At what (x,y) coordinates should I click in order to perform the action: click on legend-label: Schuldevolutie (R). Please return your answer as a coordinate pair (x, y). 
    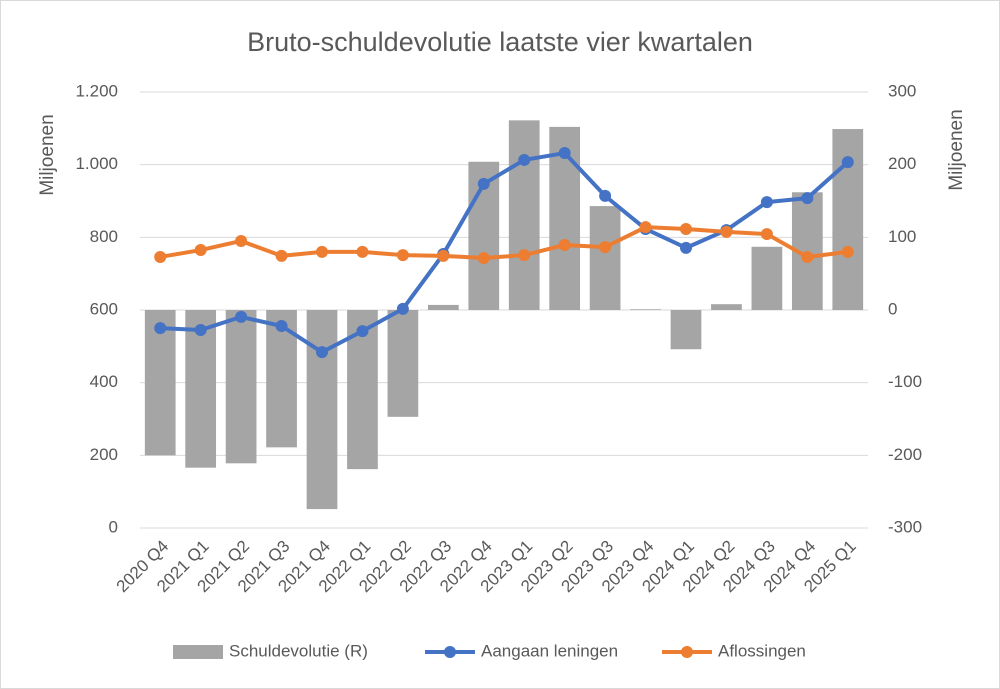
    Looking at the image, I should click on (298, 650).